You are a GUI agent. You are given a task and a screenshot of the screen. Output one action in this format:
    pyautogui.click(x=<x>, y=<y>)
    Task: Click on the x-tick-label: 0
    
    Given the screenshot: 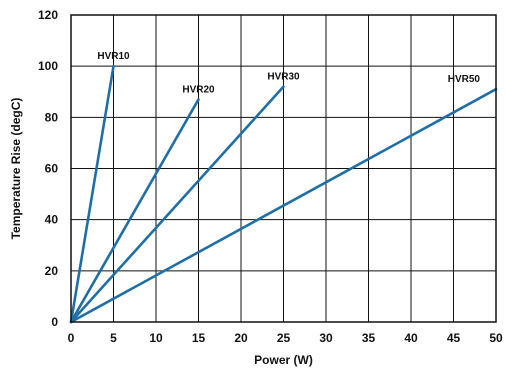 What is the action you would take?
    pyautogui.click(x=71, y=338)
    